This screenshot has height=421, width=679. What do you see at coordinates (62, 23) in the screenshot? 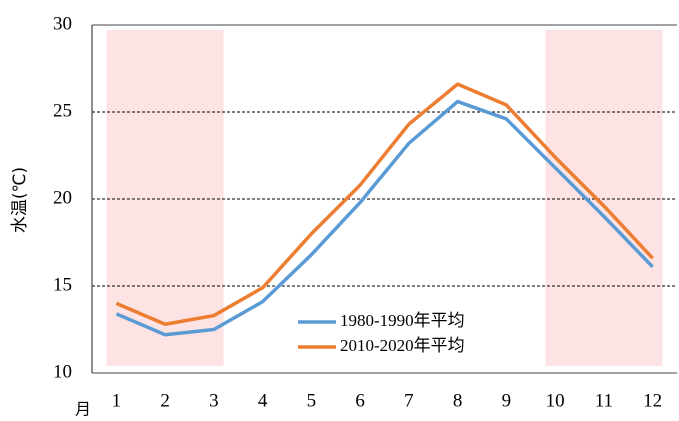
I see `y-tick-label: 30` at bounding box center [62, 23].